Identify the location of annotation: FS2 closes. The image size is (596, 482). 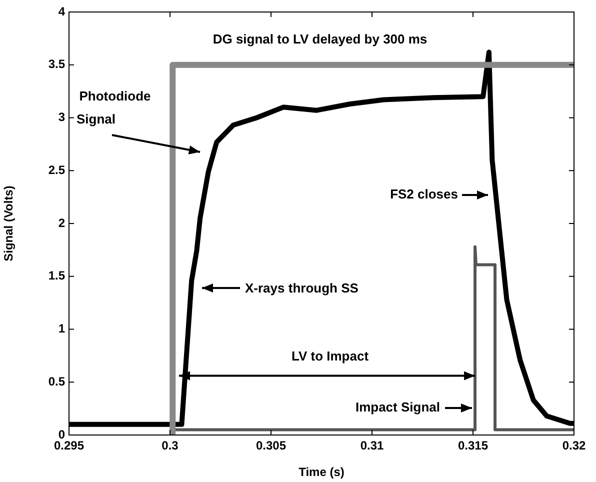
(424, 194).